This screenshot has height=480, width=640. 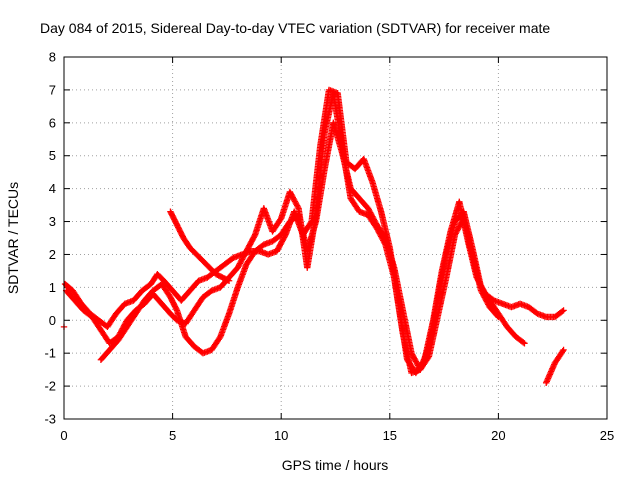 What do you see at coordinates (52, 254) in the screenshot?
I see `y-tick-label: 2` at bounding box center [52, 254].